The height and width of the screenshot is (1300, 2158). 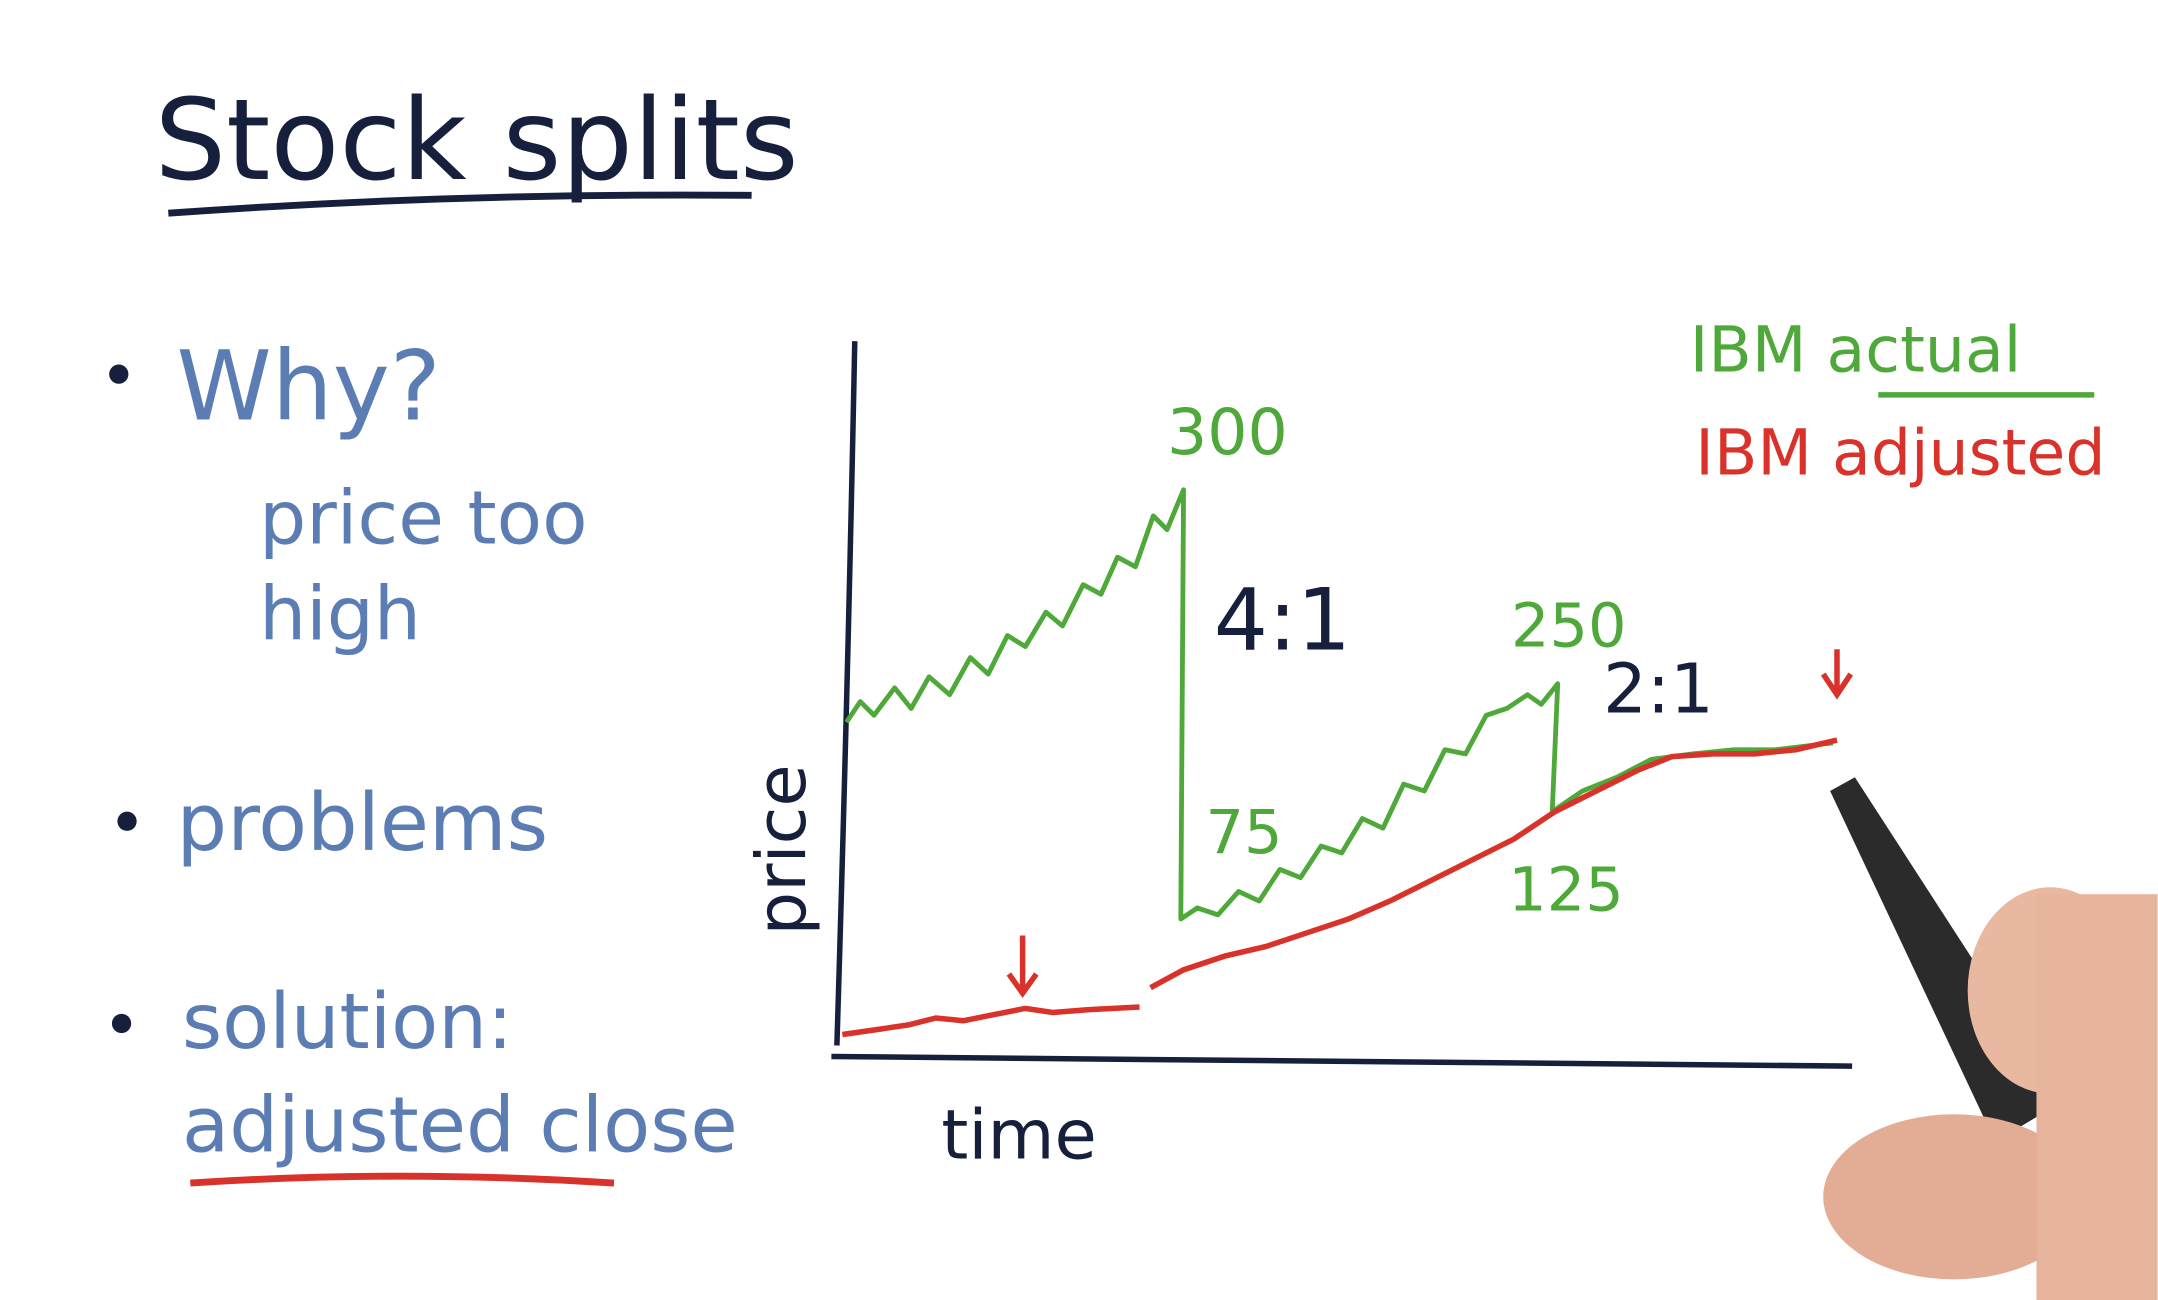 I want to click on legend-entry: IBM actual, so click(x=1856, y=349).